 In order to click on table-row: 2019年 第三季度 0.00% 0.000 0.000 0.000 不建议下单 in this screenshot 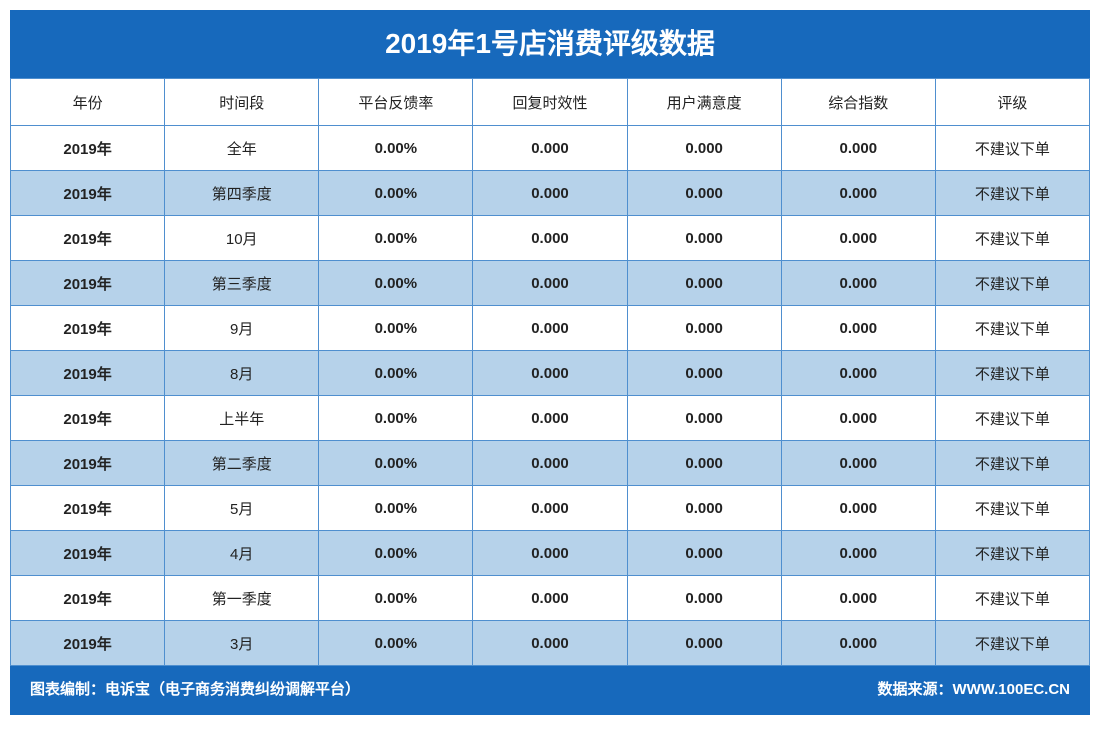, I will do `click(550, 283)`.